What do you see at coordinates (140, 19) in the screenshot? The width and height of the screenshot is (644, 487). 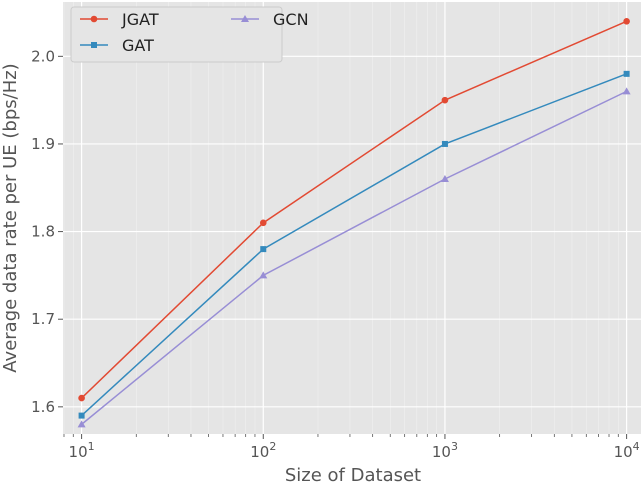 I see `legend-label-jgat: JGAT` at bounding box center [140, 19].